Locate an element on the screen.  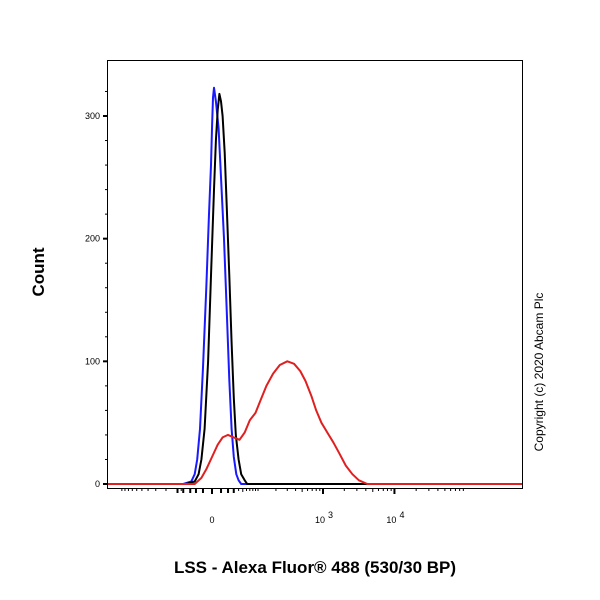
y-axis: 0 100 200 300 is located at coordinates (96, 289).